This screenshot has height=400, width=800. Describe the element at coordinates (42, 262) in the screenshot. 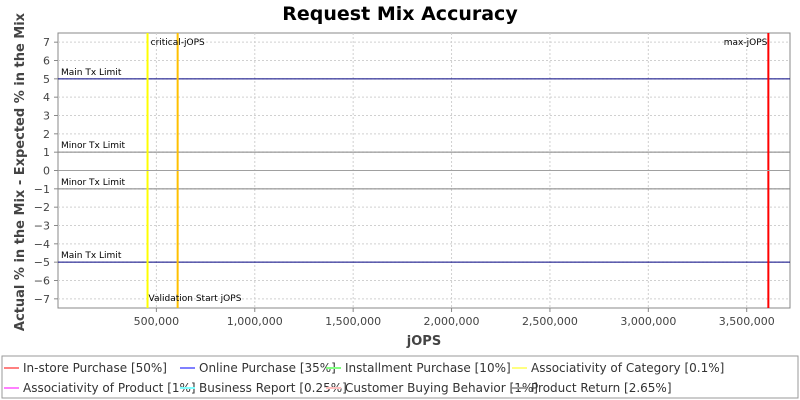

I see `y-tick-label: −5` at that location.